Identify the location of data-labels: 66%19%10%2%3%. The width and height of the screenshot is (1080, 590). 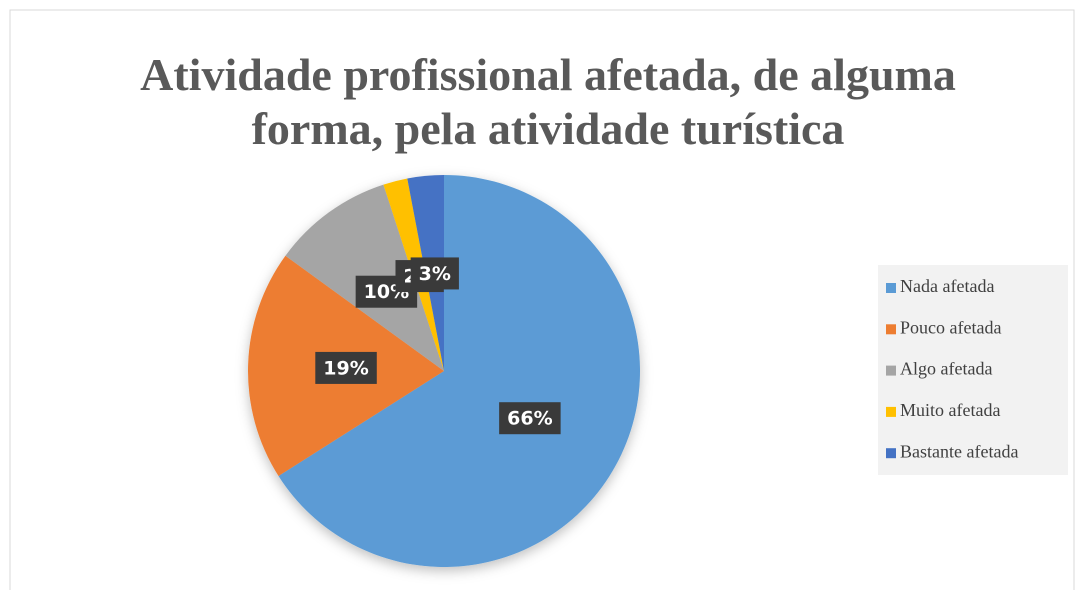
(438, 346).